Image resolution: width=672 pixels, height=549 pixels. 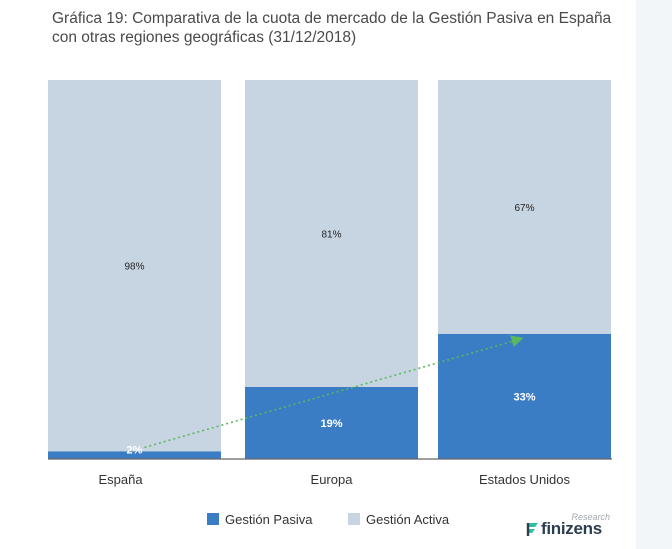 I want to click on bar-activa-estados-unidos, so click(x=524, y=207).